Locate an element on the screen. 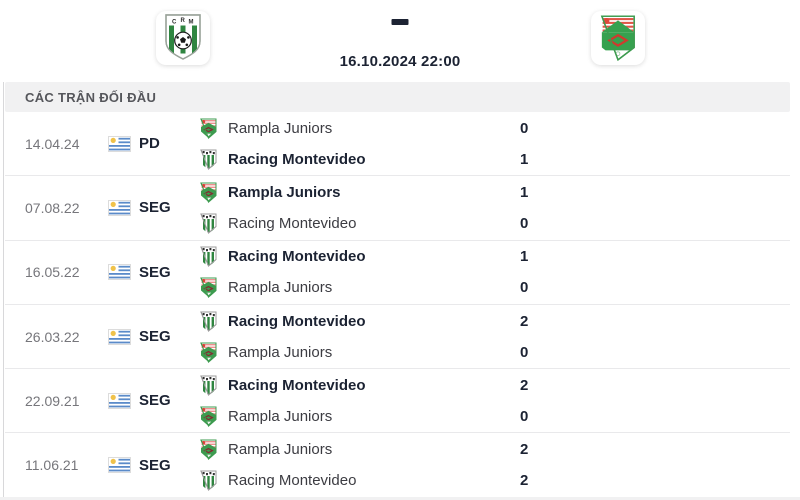 The image size is (800, 500). away-team-crest is located at coordinates (618, 38).